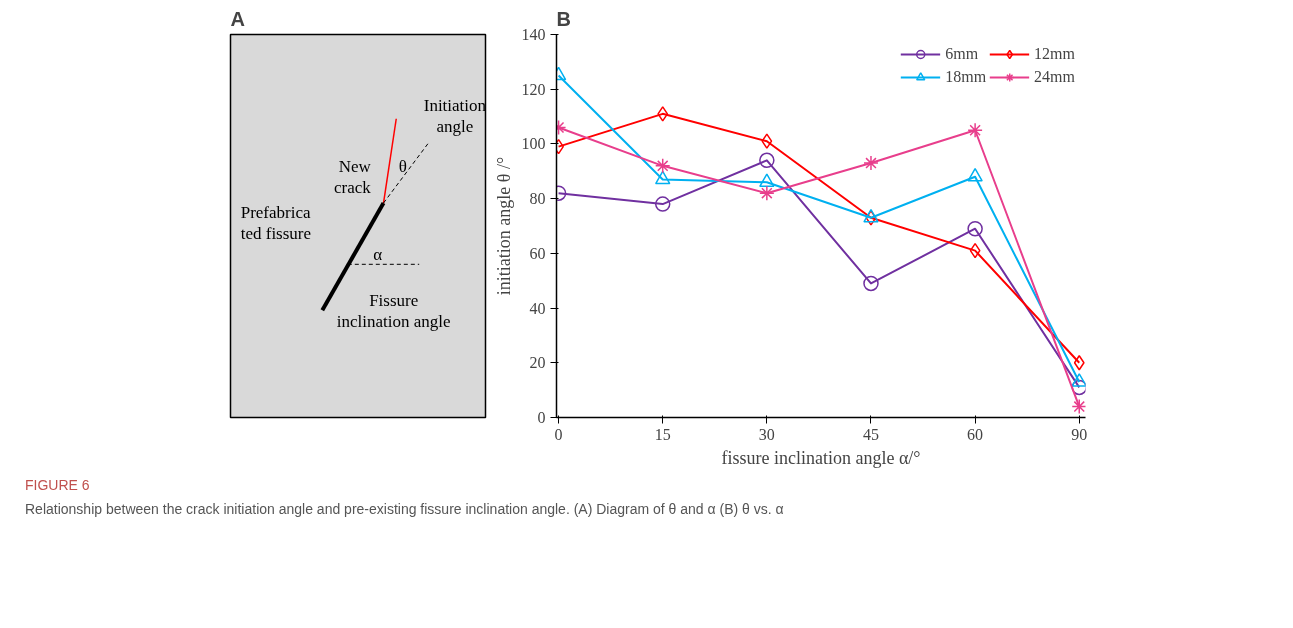 The height and width of the screenshot is (628, 1293). What do you see at coordinates (541, 417) in the screenshot?
I see `y-tick-label: 0` at bounding box center [541, 417].